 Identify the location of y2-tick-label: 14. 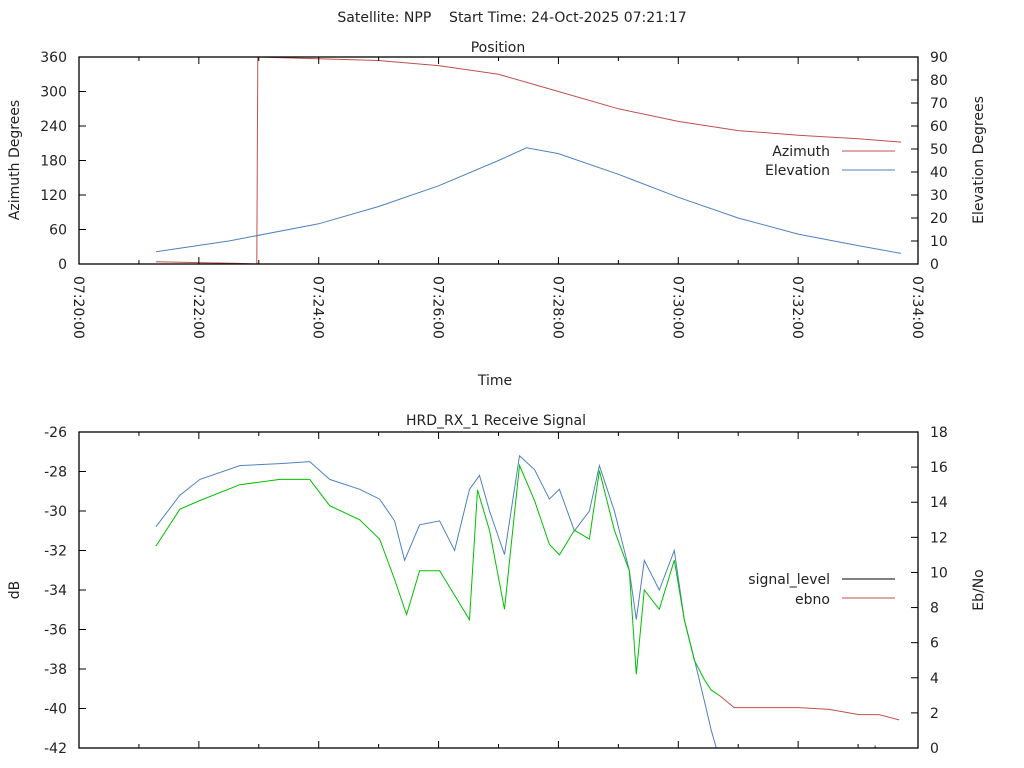
(939, 503).